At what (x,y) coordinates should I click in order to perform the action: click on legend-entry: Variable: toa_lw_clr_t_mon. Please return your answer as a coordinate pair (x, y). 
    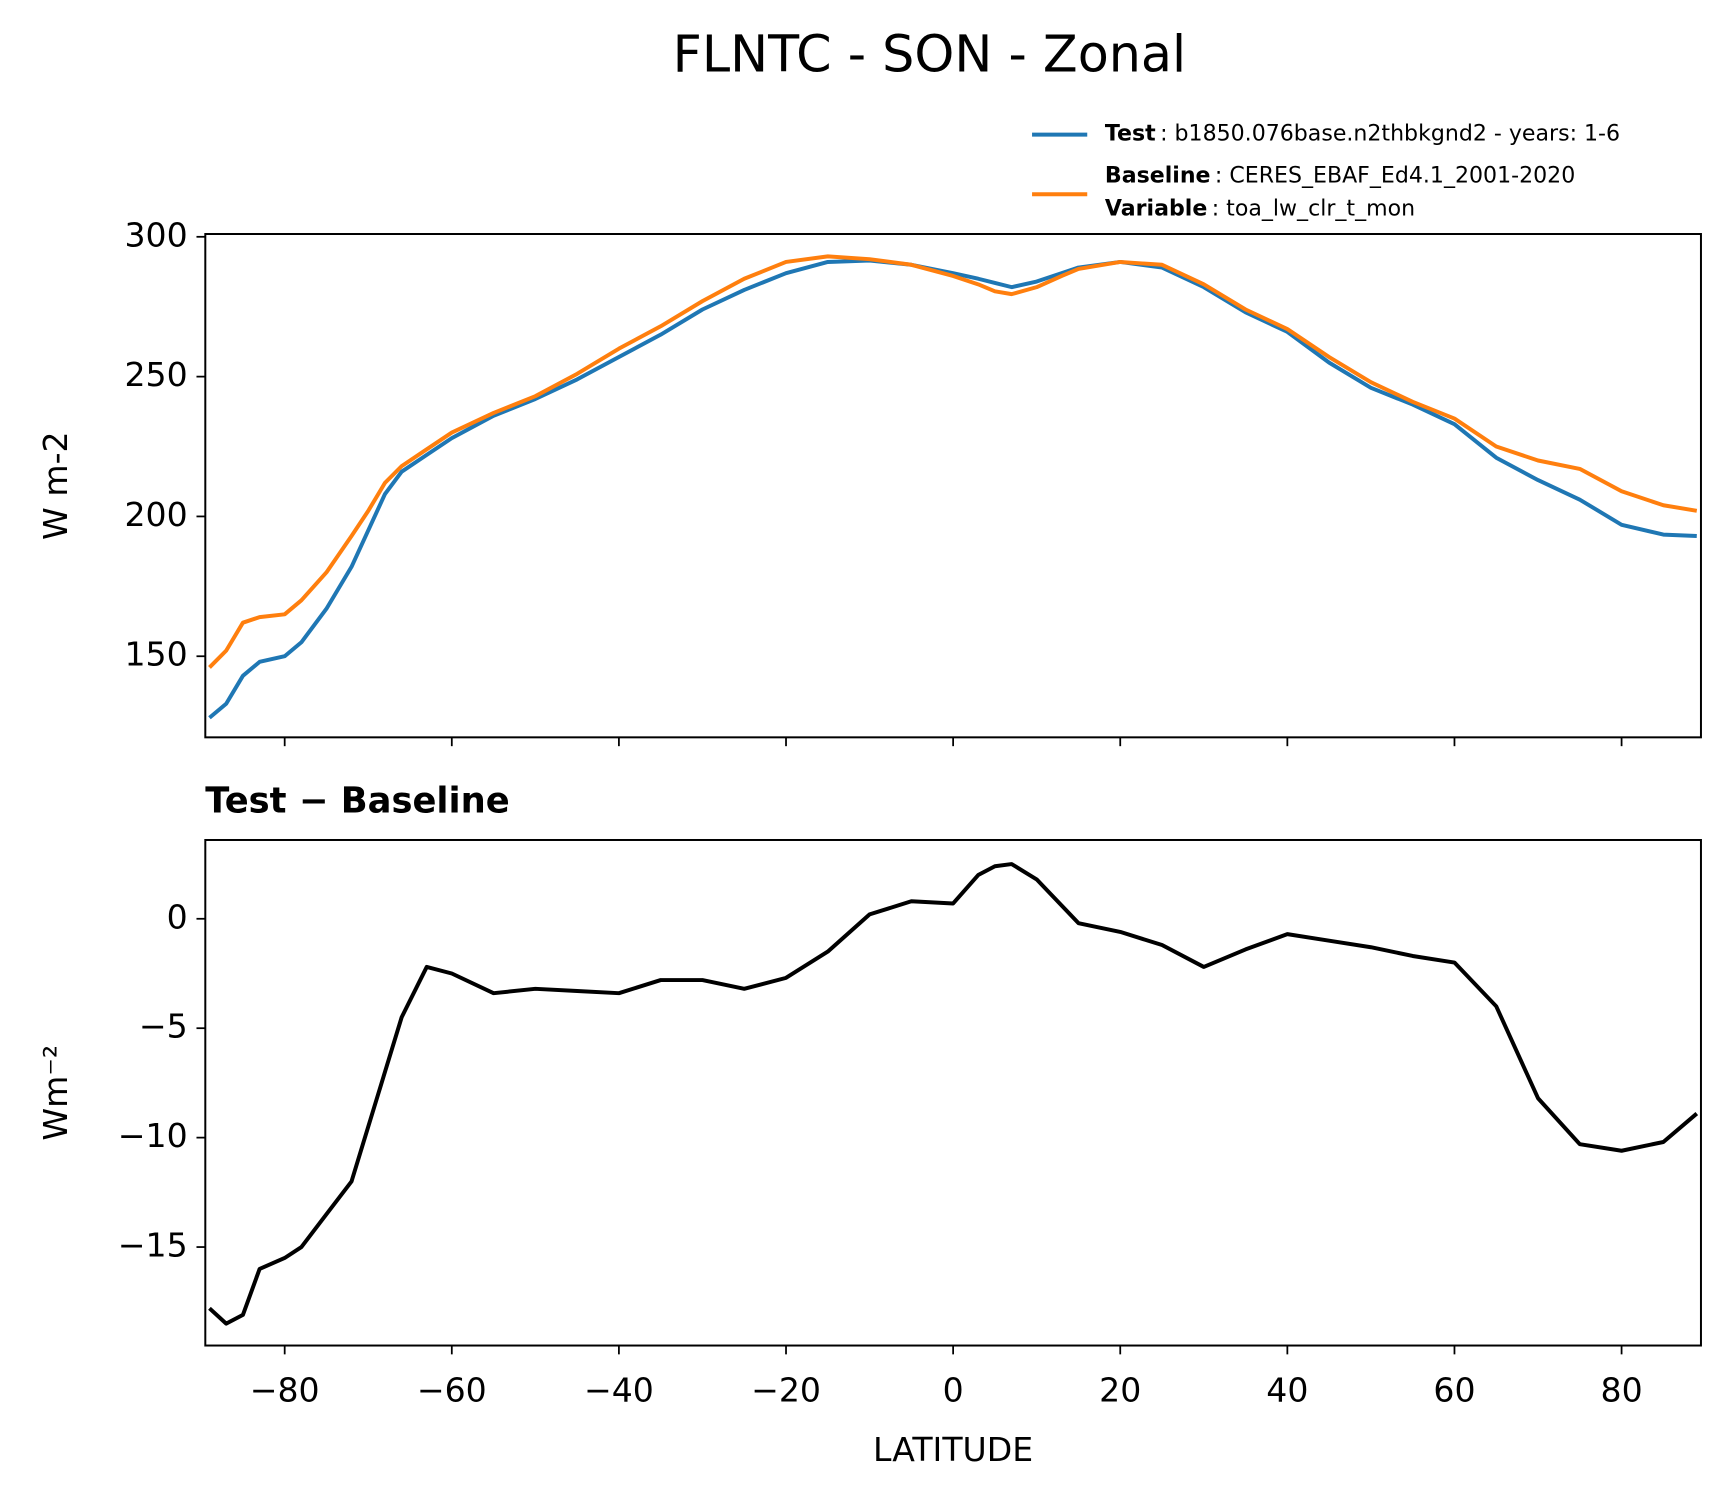
    Looking at the image, I should click on (1260, 209).